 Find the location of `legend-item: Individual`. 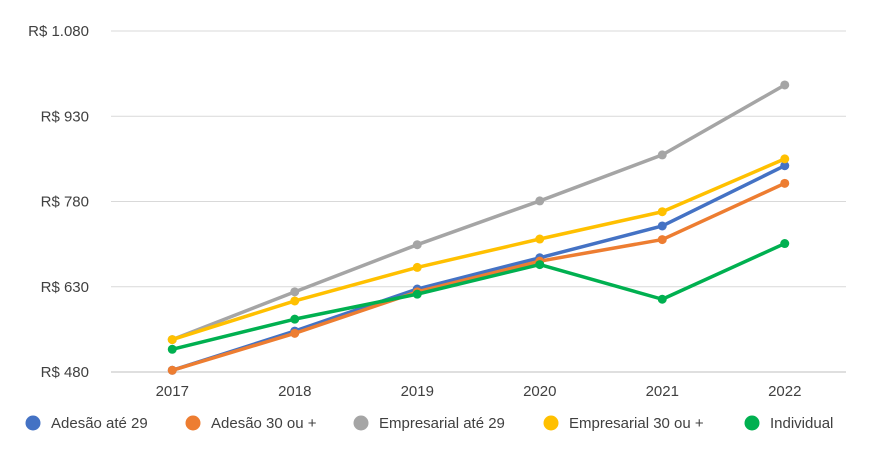

legend-item: Individual is located at coordinates (788, 423).